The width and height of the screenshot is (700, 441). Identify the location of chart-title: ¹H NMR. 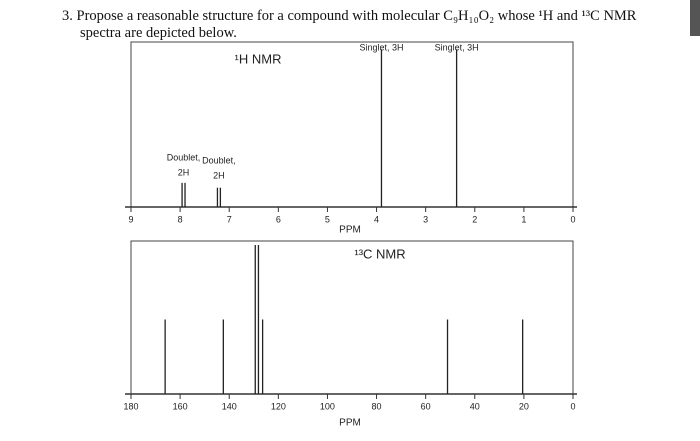
(258, 58).